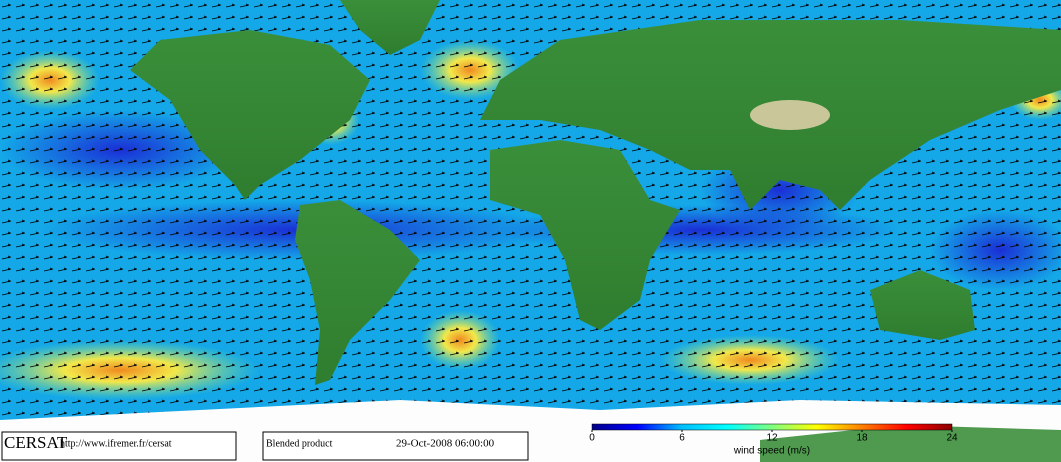  I want to click on tick-label: 24, so click(952, 438).